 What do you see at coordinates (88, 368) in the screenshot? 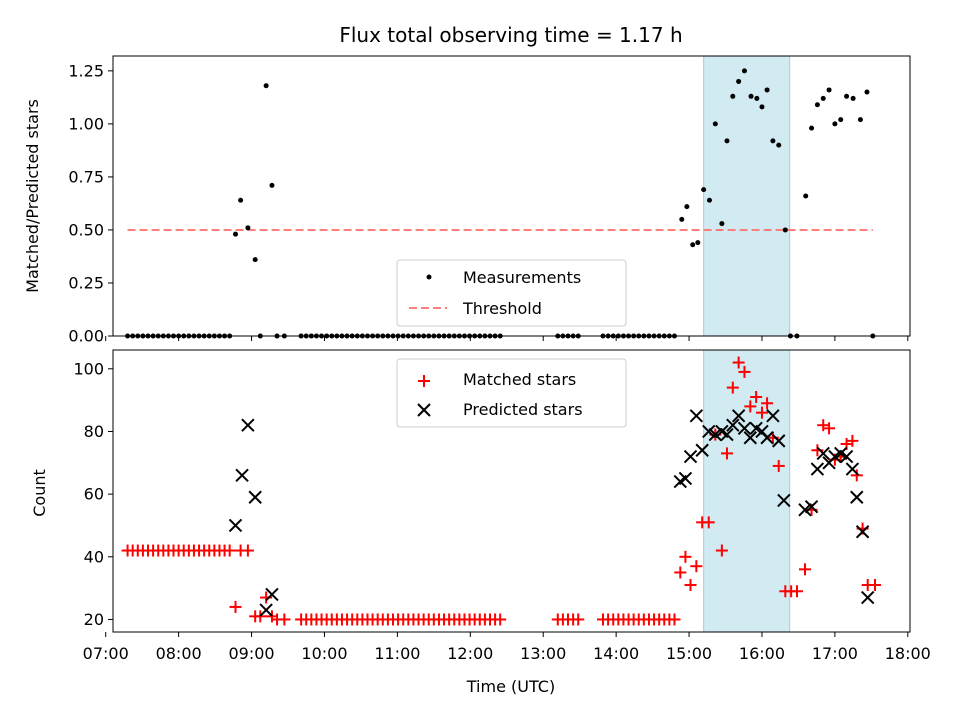
I see `bottom-y-tick-label: 100` at bounding box center [88, 368].